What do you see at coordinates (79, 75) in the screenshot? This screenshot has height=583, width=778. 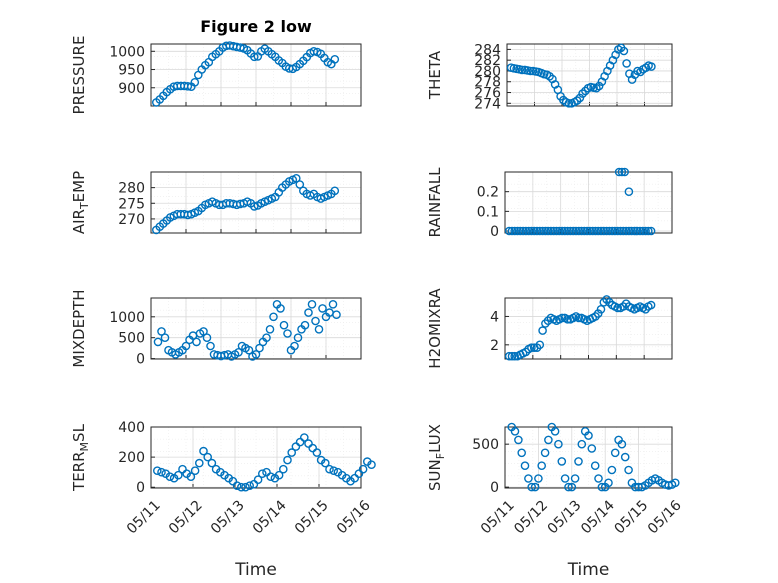 I see `y-axis-label: PRESSURE` at bounding box center [79, 75].